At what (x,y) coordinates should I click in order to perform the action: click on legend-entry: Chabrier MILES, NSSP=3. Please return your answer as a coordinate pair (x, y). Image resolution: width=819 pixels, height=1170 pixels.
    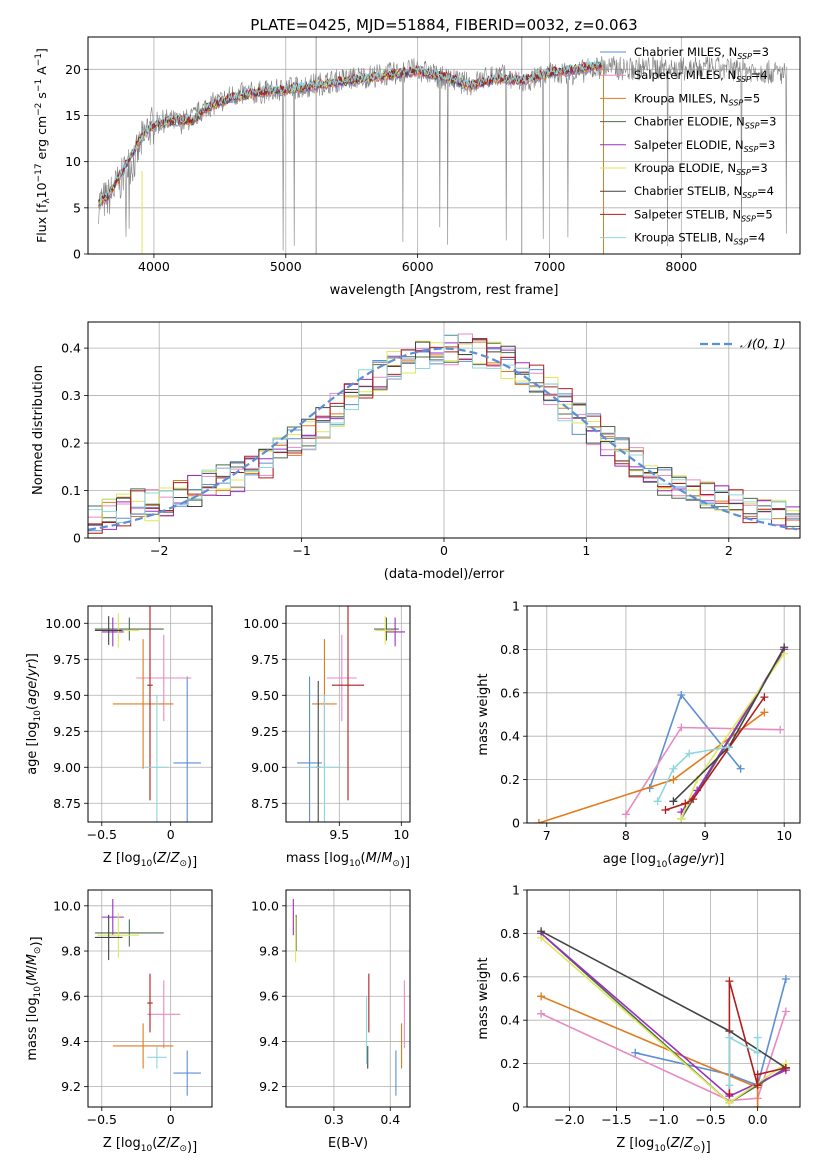
    Looking at the image, I should click on (701, 53).